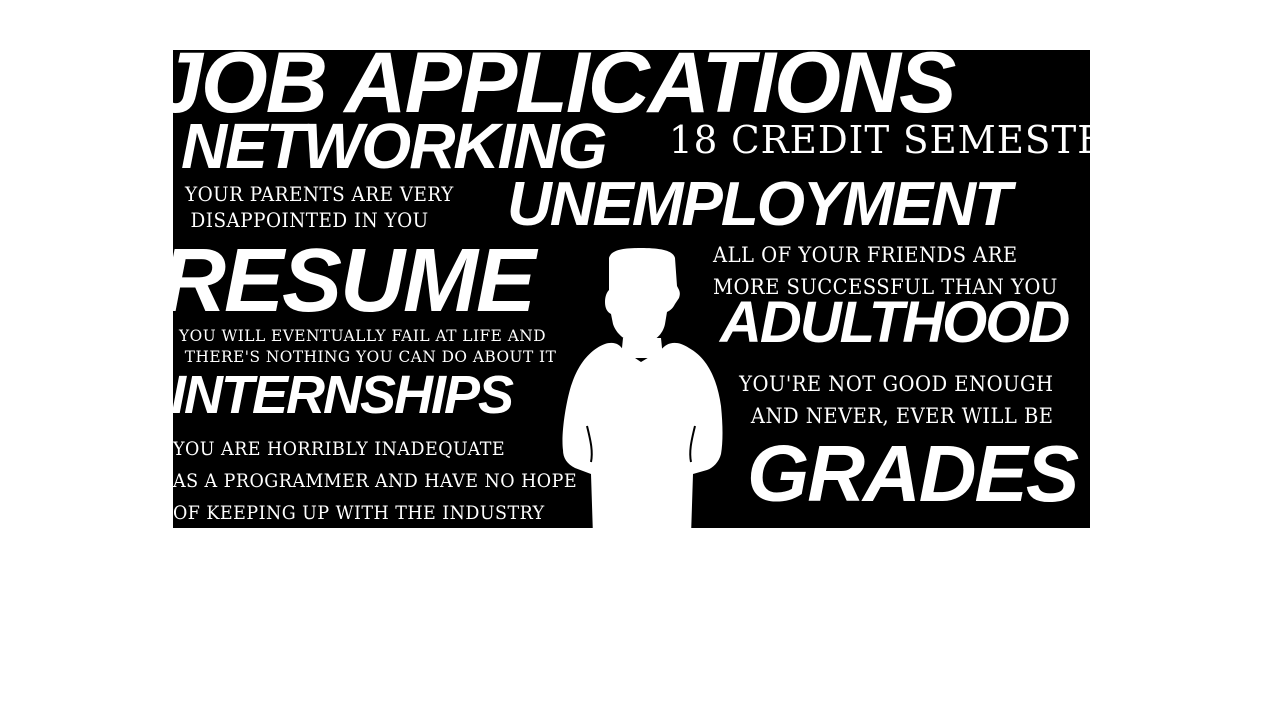  Describe the element at coordinates (359, 513) in the screenshot. I see `phrase-inadequate-line-3: OF KEEPING UP WITH THE INDUSTRY` at that location.